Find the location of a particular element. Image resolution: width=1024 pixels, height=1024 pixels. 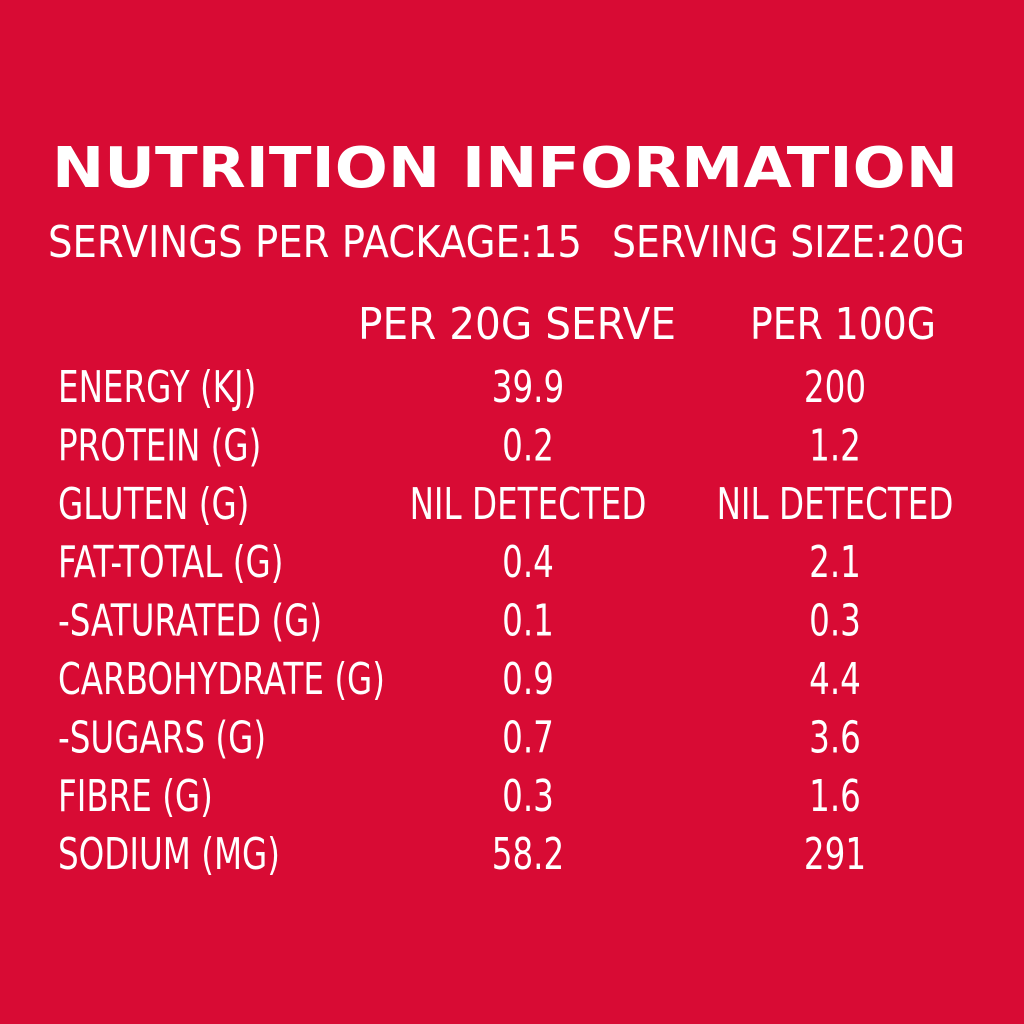

column-header: PER 100G is located at coordinates (843, 324).